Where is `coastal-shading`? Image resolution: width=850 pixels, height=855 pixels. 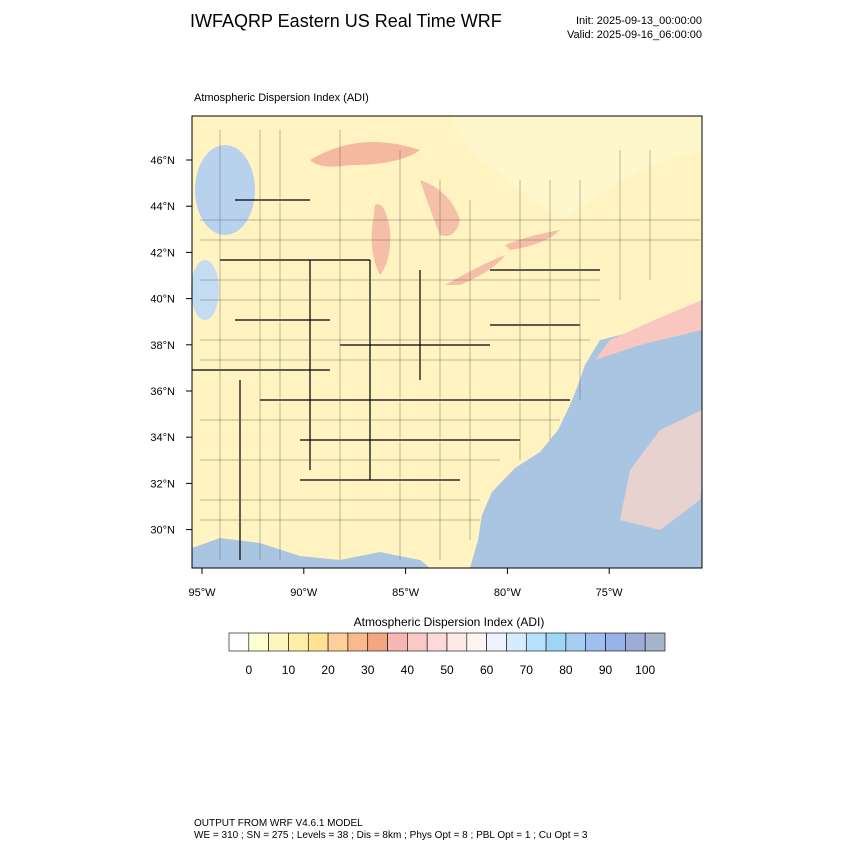
coastal-shading is located at coordinates (648, 330).